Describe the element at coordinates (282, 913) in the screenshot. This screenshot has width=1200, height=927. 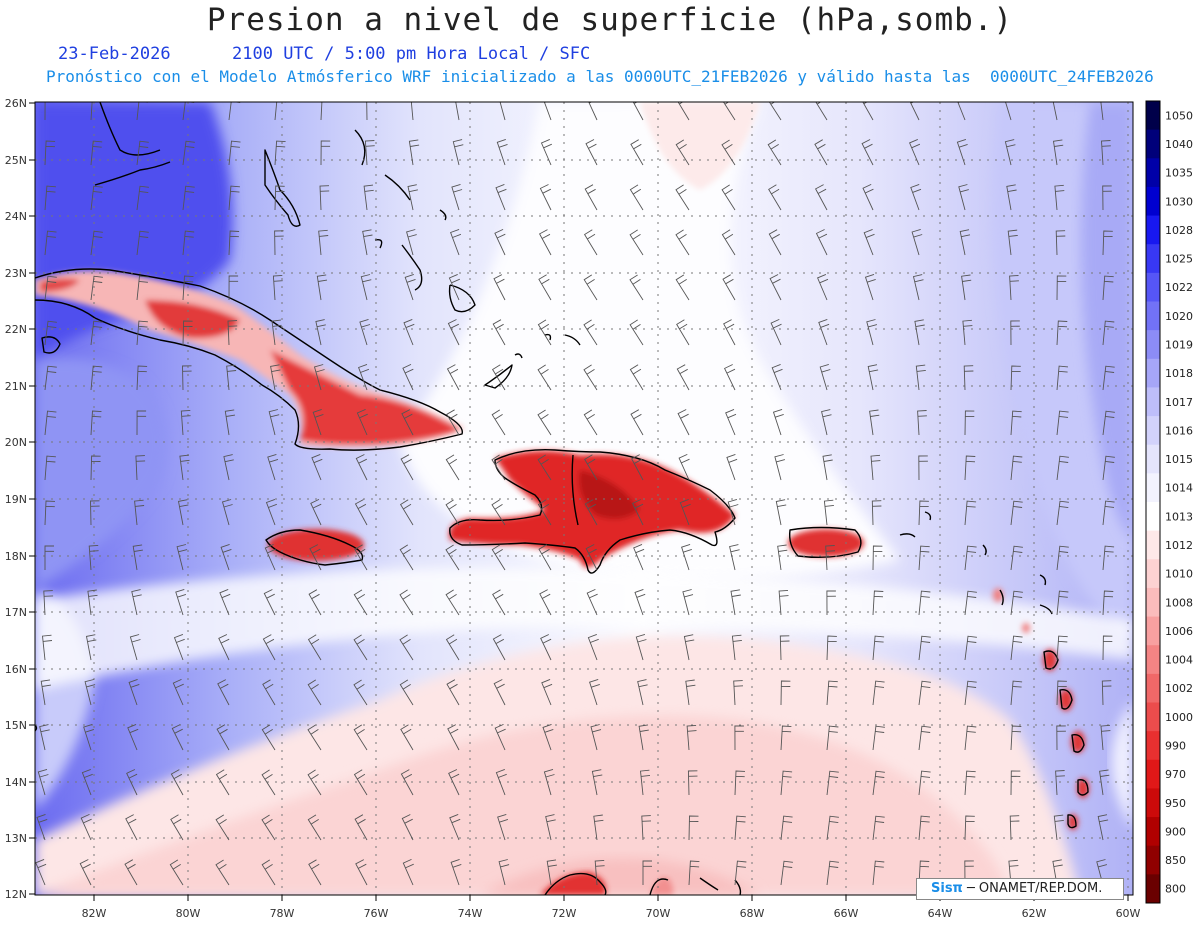
I see `lon-label-78w: 78W` at that location.